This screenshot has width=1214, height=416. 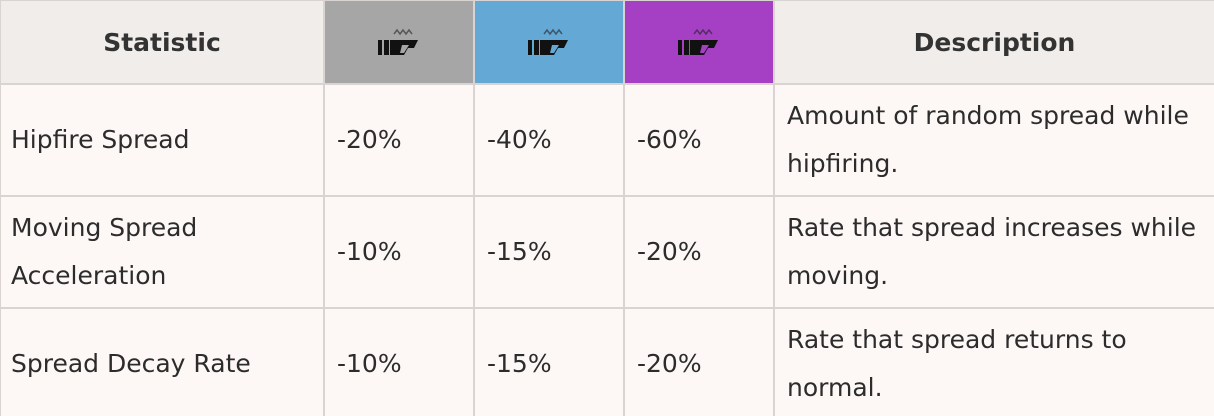 What do you see at coordinates (399, 140) in the screenshot?
I see `common-value-cell: -20%` at bounding box center [399, 140].